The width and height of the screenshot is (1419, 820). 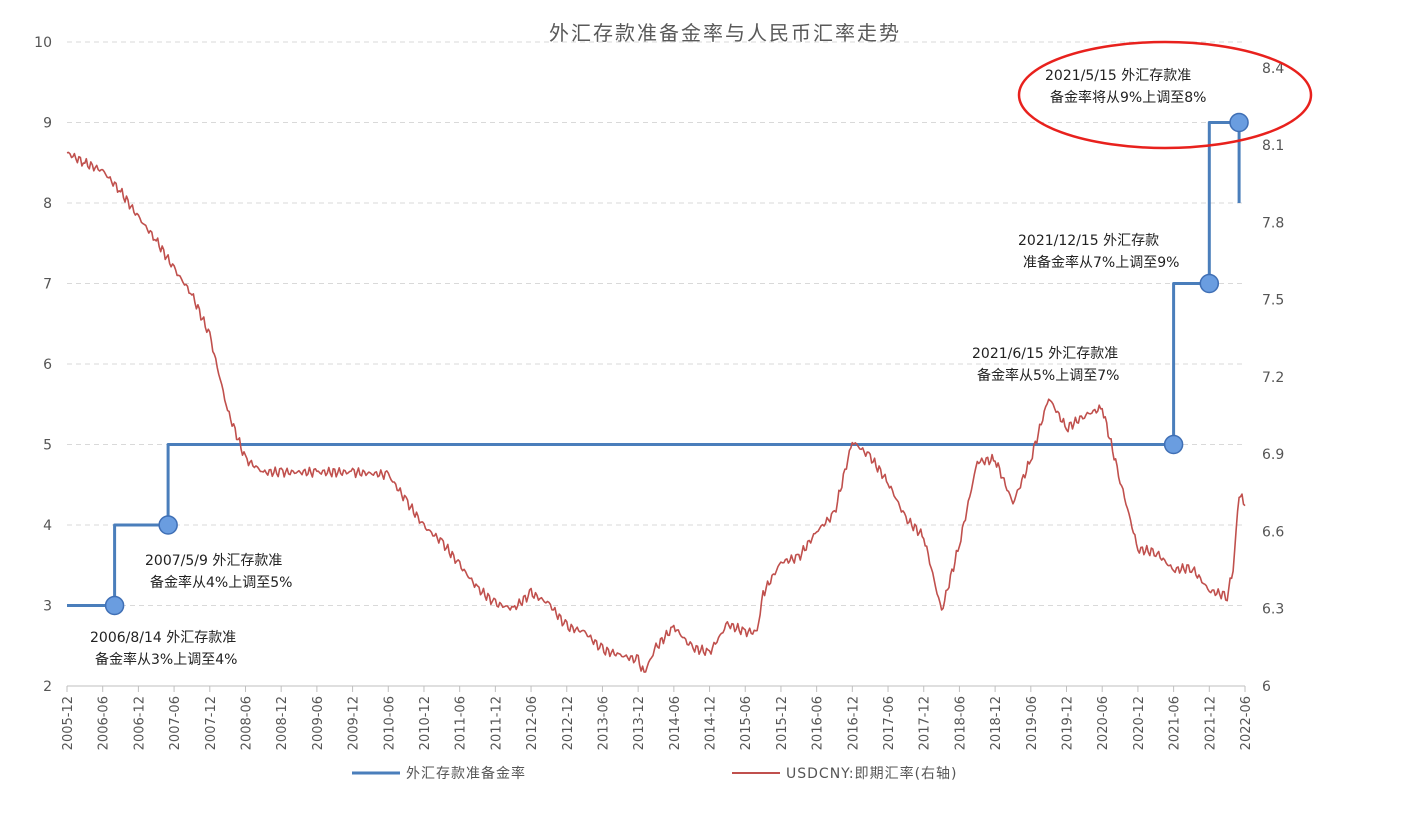 I want to click on right-tick-label: 6.3, so click(x=1273, y=610).